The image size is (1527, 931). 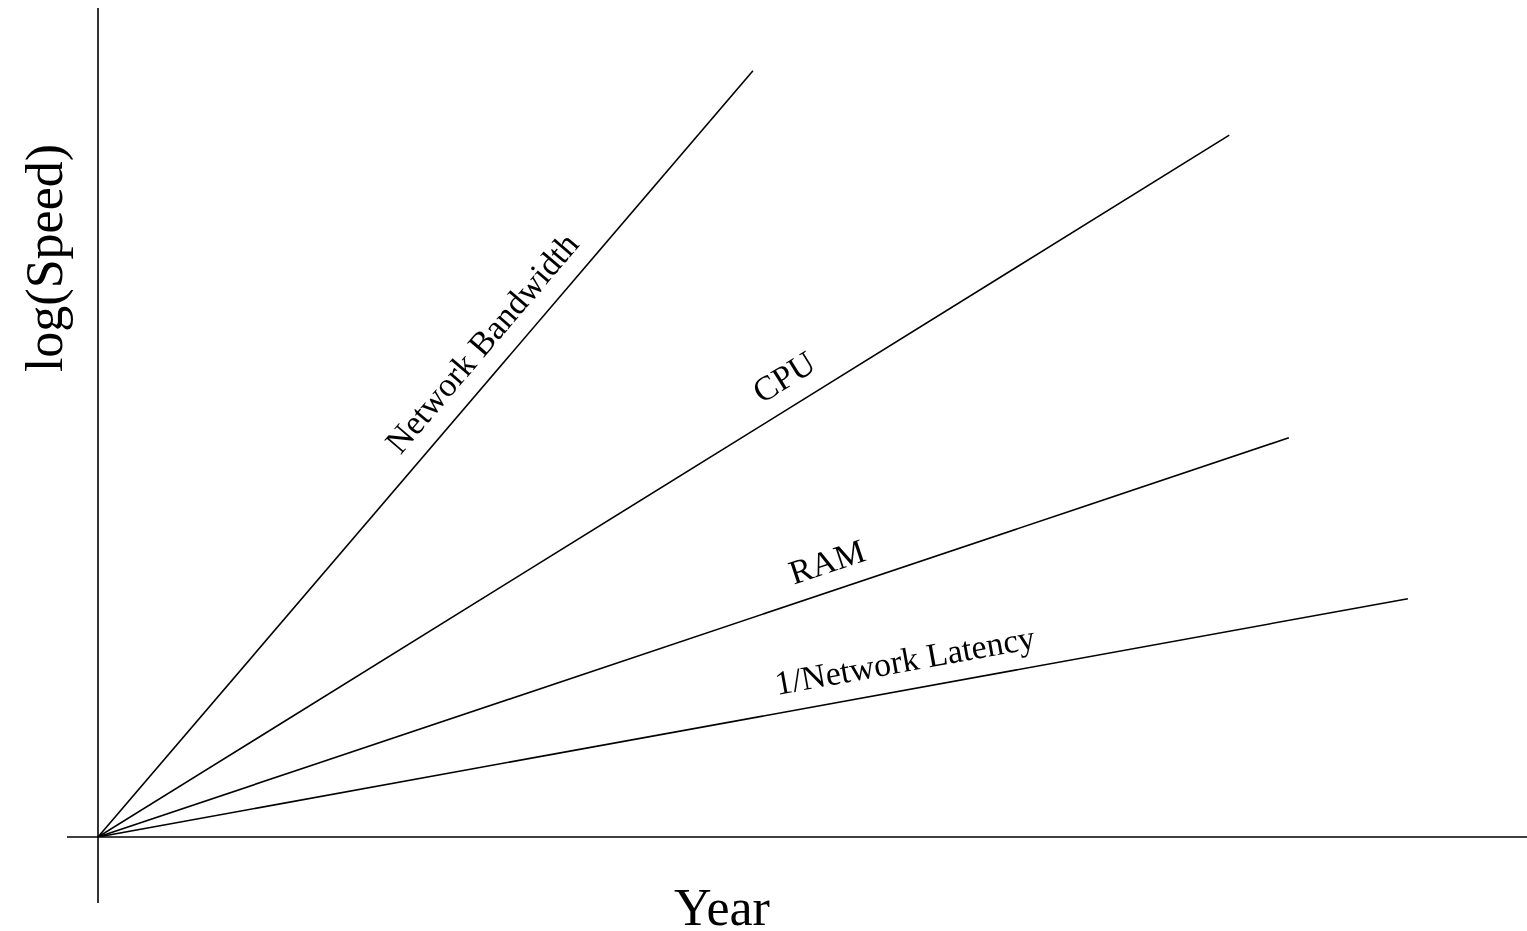 What do you see at coordinates (722, 905) in the screenshot?
I see `x-axis-title: Year` at bounding box center [722, 905].